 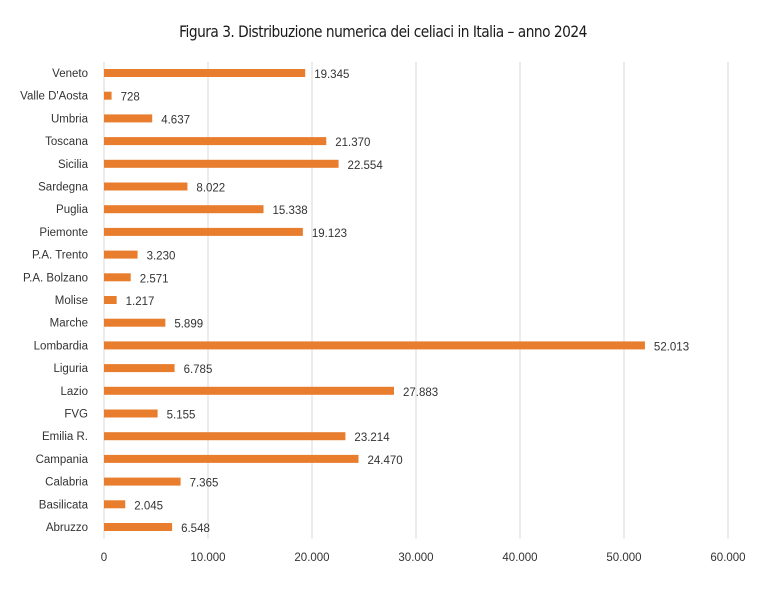 I want to click on category-label: Liguria, so click(x=70, y=369).